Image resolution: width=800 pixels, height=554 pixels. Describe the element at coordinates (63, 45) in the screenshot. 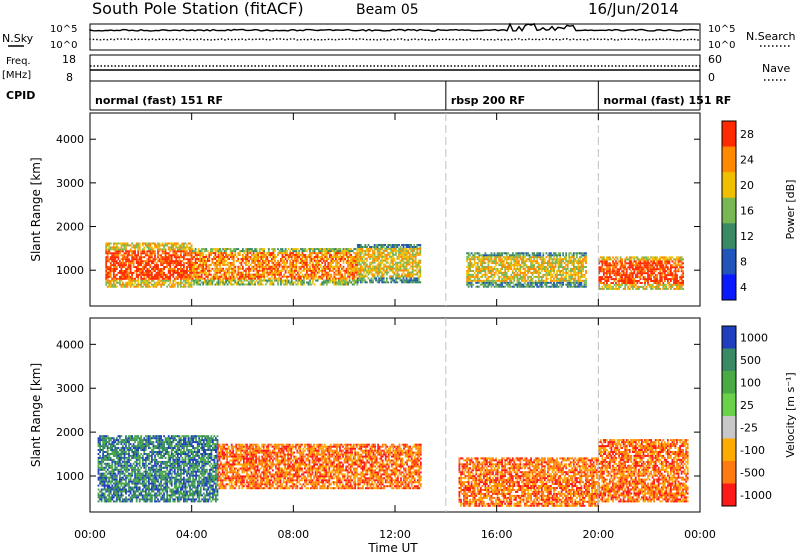

I see `noise-left-tick-low: 10^0` at that location.